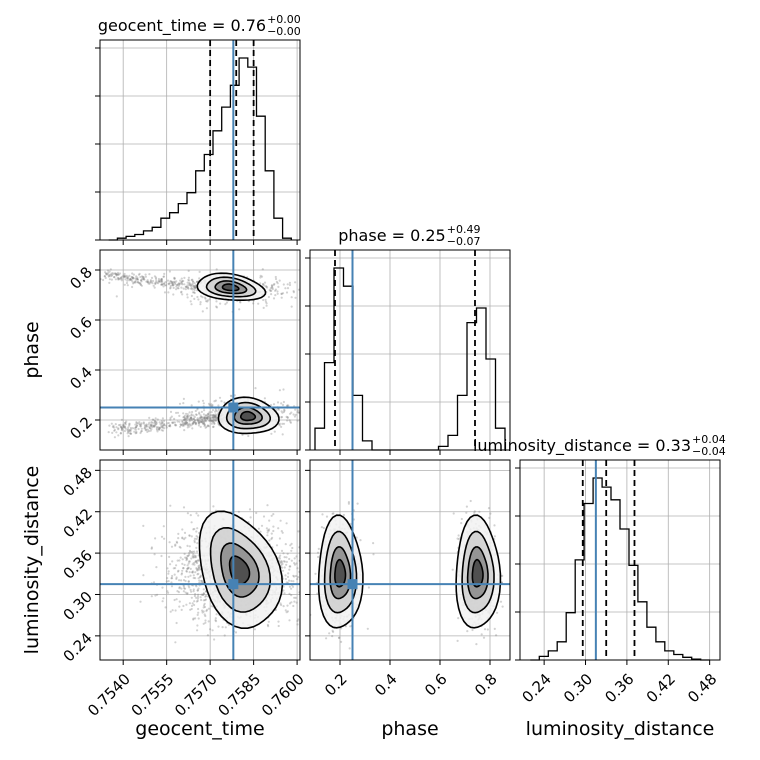  Describe the element at coordinates (196, 695) in the screenshot. I see `x-tick-label: 0.7570` at that location.